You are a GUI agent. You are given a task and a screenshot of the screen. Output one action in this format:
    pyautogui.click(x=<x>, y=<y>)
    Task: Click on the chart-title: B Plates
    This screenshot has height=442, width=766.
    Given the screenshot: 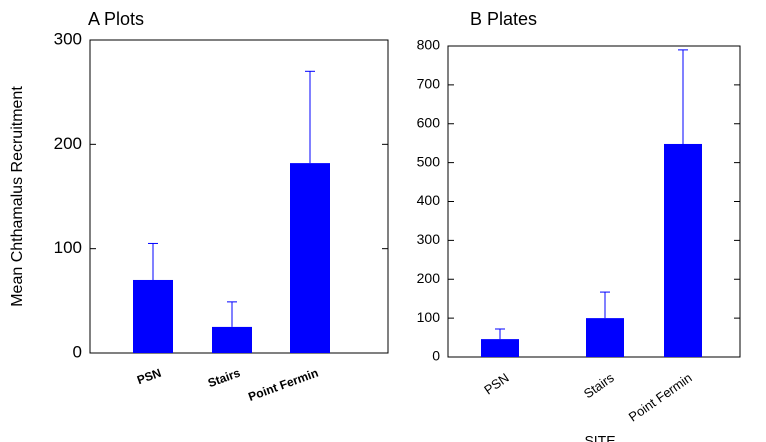 What is the action you would take?
    pyautogui.click(x=503, y=19)
    